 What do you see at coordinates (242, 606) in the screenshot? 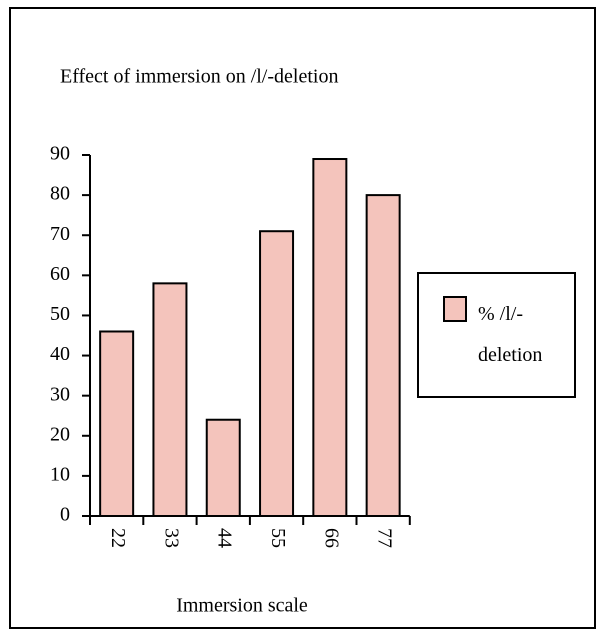
I see `x-axis-label: Immersion scale` at bounding box center [242, 606].